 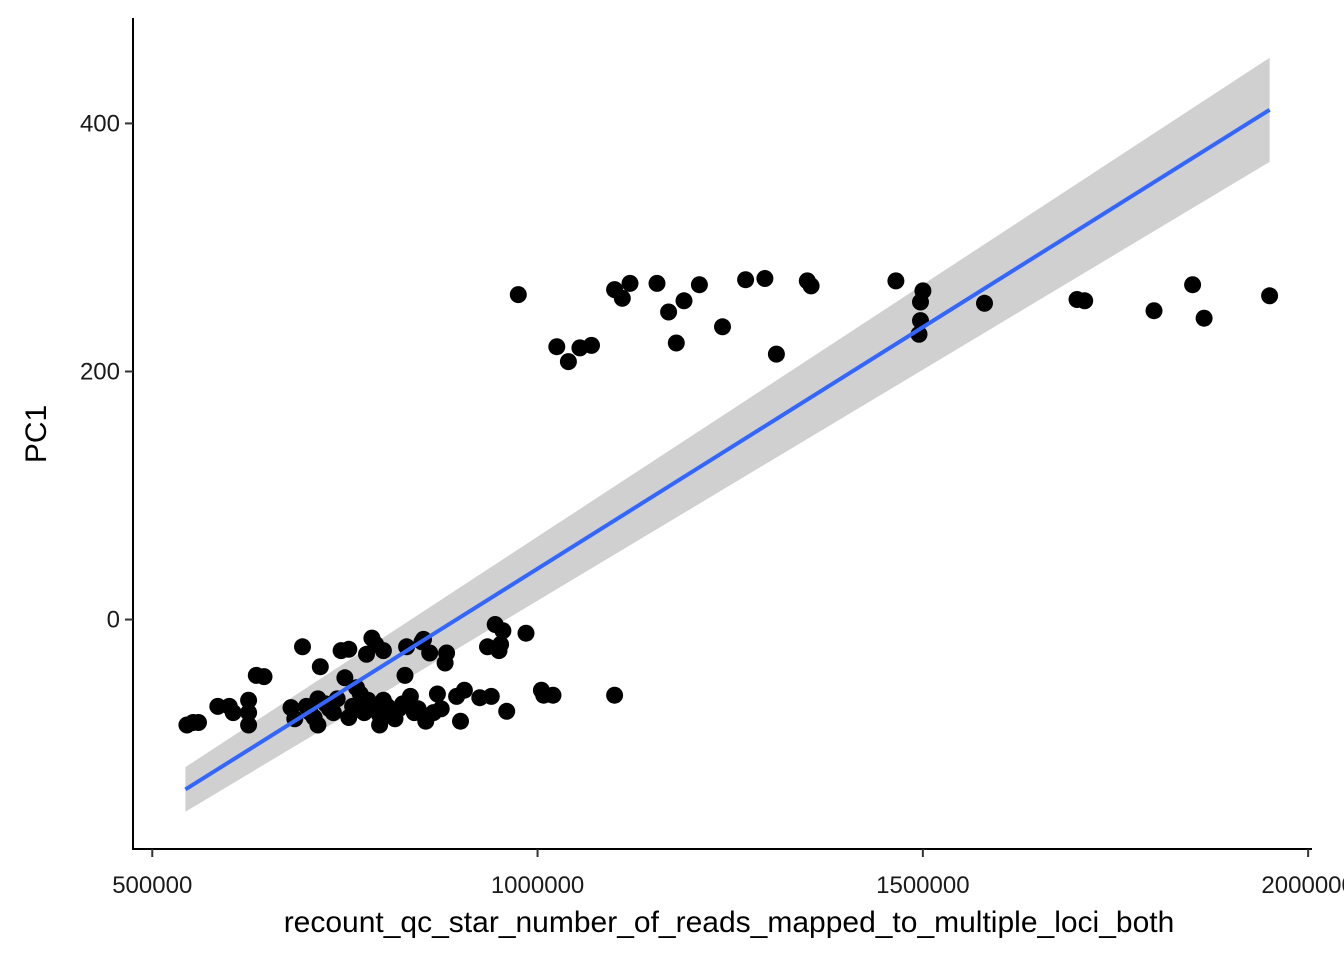 What do you see at coordinates (100, 123) in the screenshot?
I see `y-tick-label: 400` at bounding box center [100, 123].